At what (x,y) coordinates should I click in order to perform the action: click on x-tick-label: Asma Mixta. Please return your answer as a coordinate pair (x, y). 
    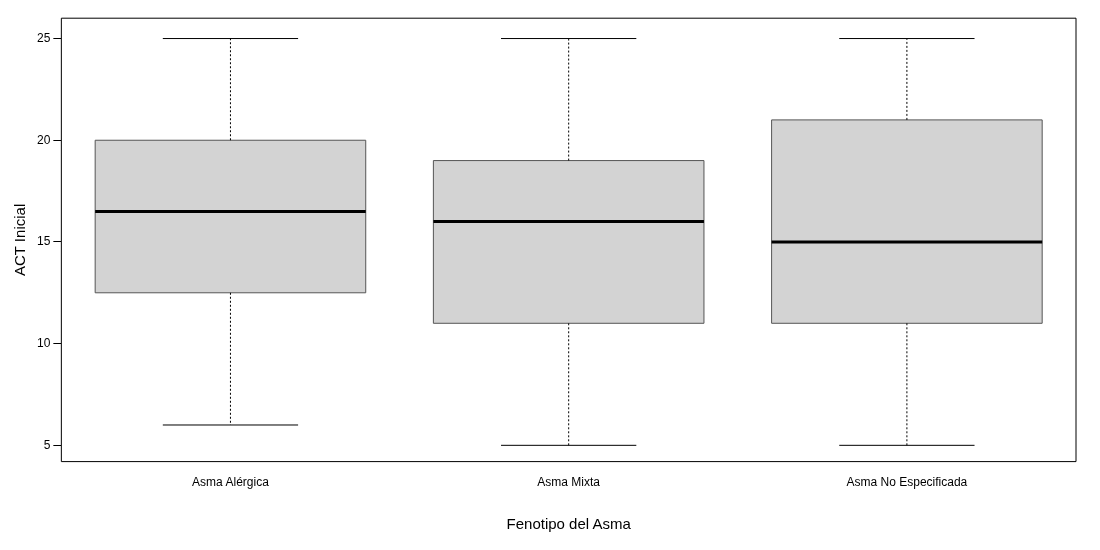
    Looking at the image, I should click on (569, 482).